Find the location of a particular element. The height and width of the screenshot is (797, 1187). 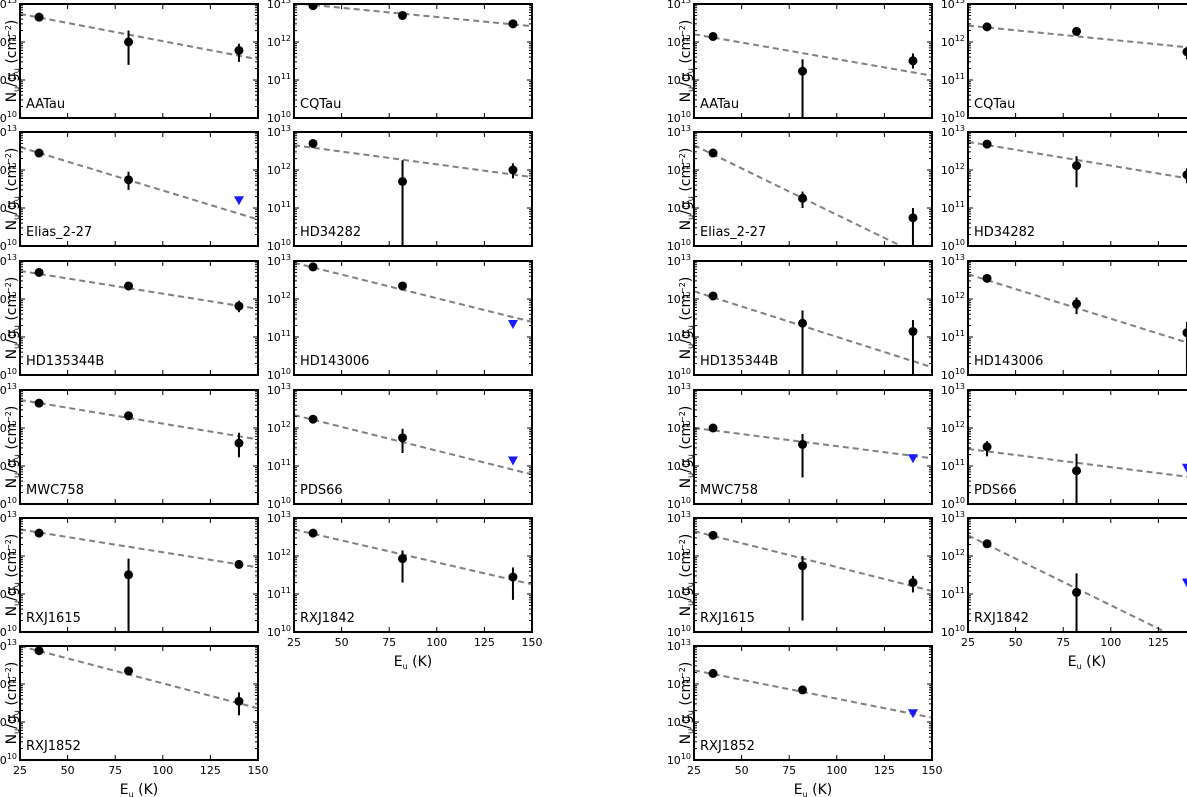

panel-label: PDS66 is located at coordinates (995, 490).